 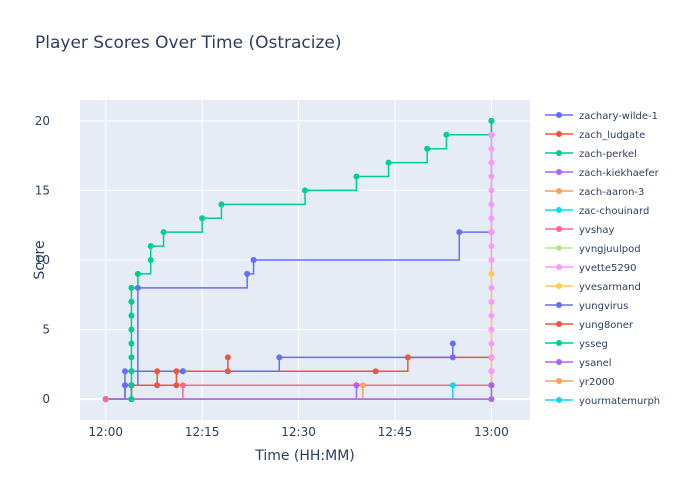 What do you see at coordinates (586, 306) in the screenshot?
I see `legend-item: yungvirus` at bounding box center [586, 306].